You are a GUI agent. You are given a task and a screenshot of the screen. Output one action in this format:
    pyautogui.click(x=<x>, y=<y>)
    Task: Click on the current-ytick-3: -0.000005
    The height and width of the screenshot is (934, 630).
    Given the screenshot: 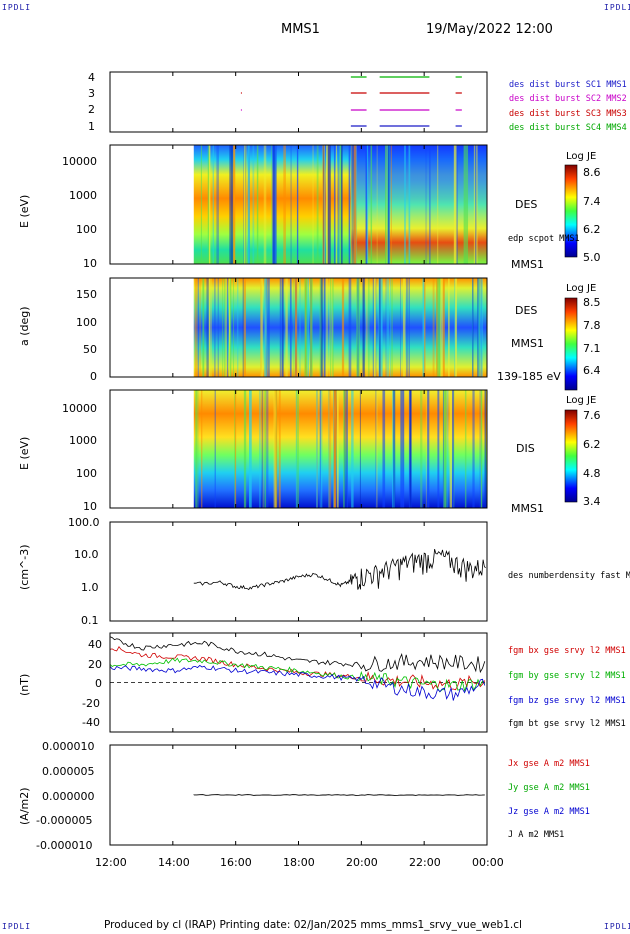 What is the action you would take?
    pyautogui.click(x=64, y=820)
    